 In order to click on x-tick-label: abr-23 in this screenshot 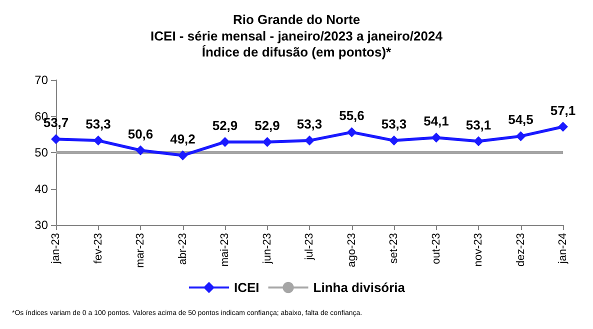, I will do `click(182, 249)`.